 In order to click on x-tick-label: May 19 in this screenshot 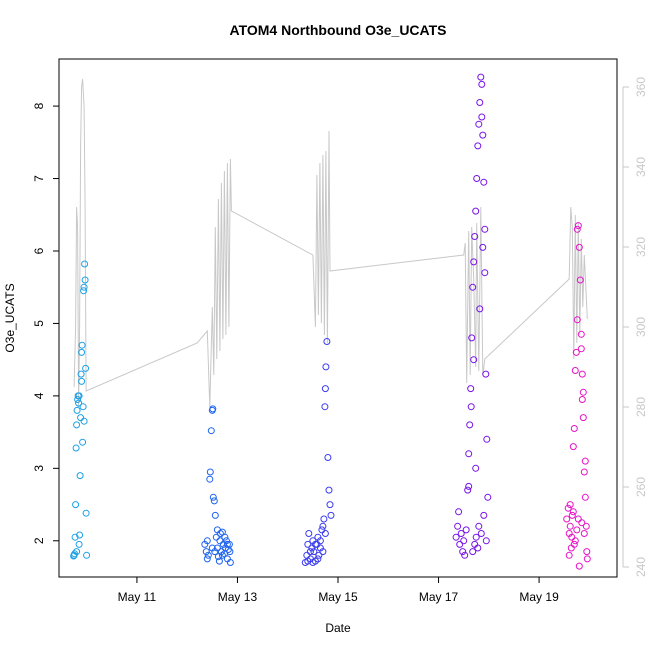, I will do `click(539, 597)`.